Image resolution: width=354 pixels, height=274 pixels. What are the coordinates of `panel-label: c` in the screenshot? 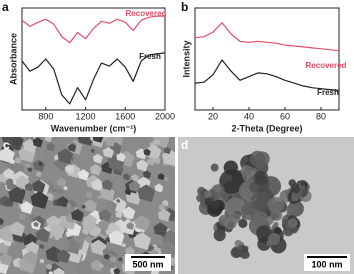 It's located at (6, 145).